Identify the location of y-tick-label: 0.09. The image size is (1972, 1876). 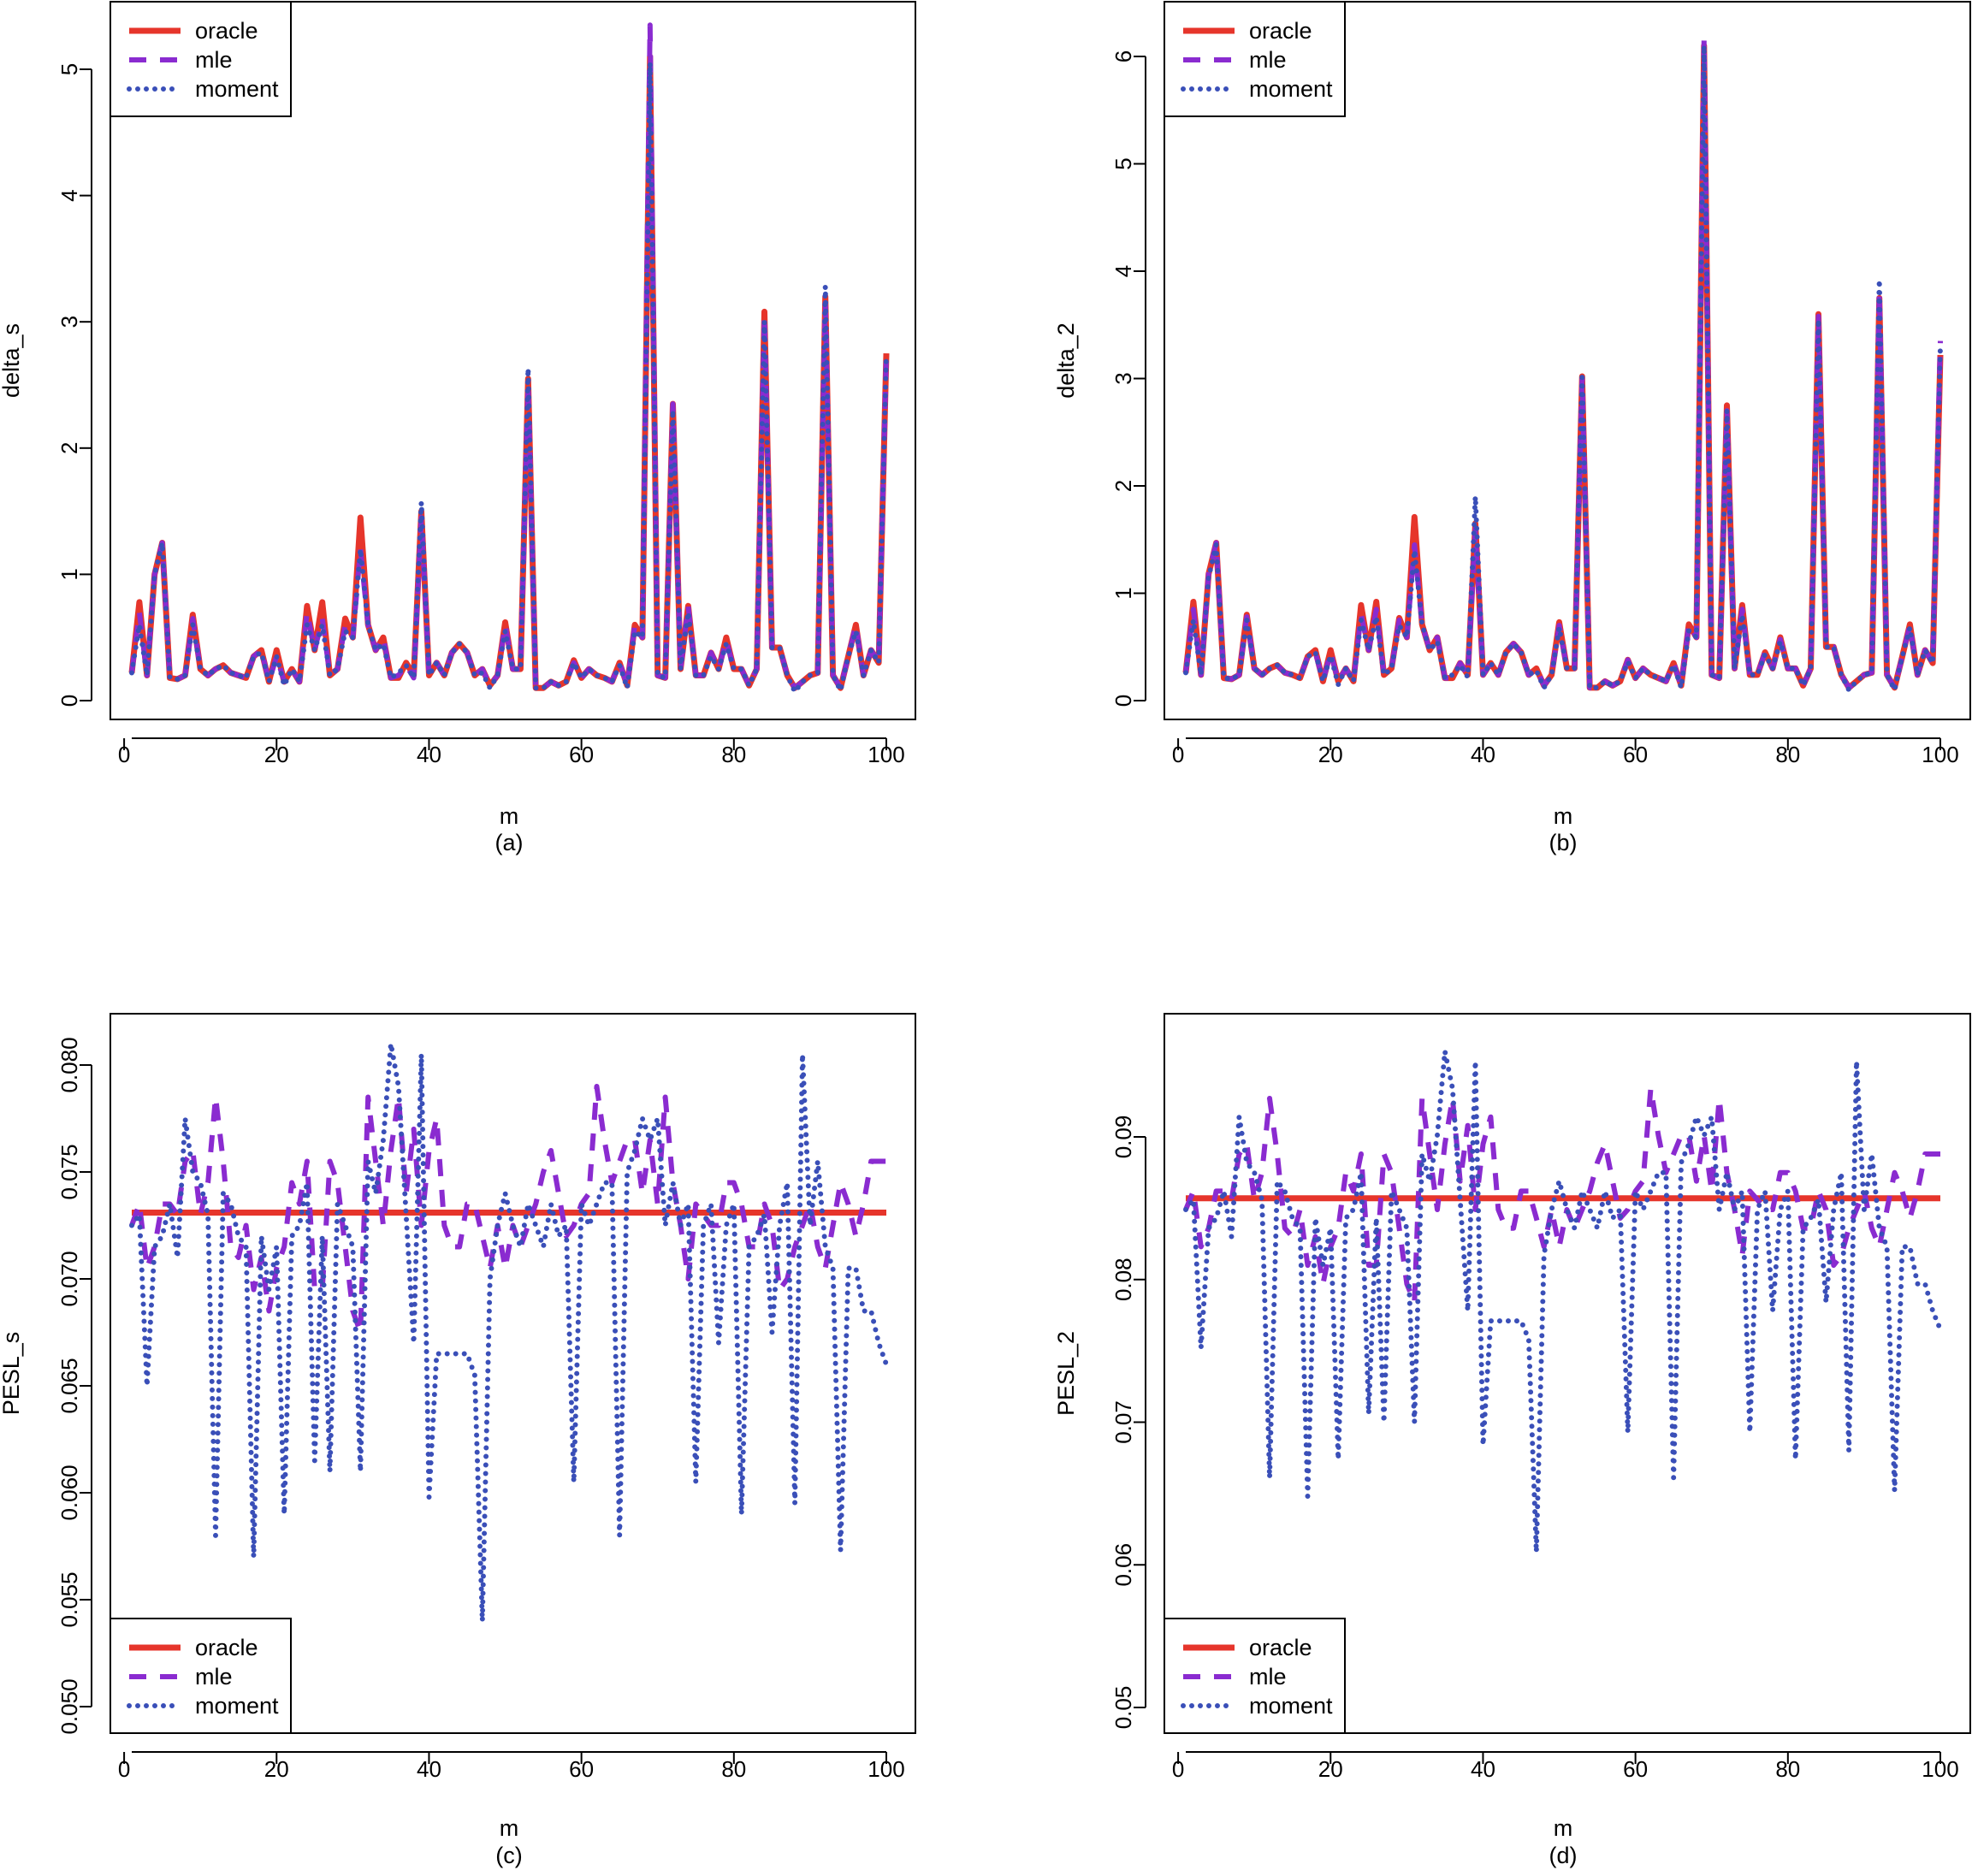
(1123, 1137).